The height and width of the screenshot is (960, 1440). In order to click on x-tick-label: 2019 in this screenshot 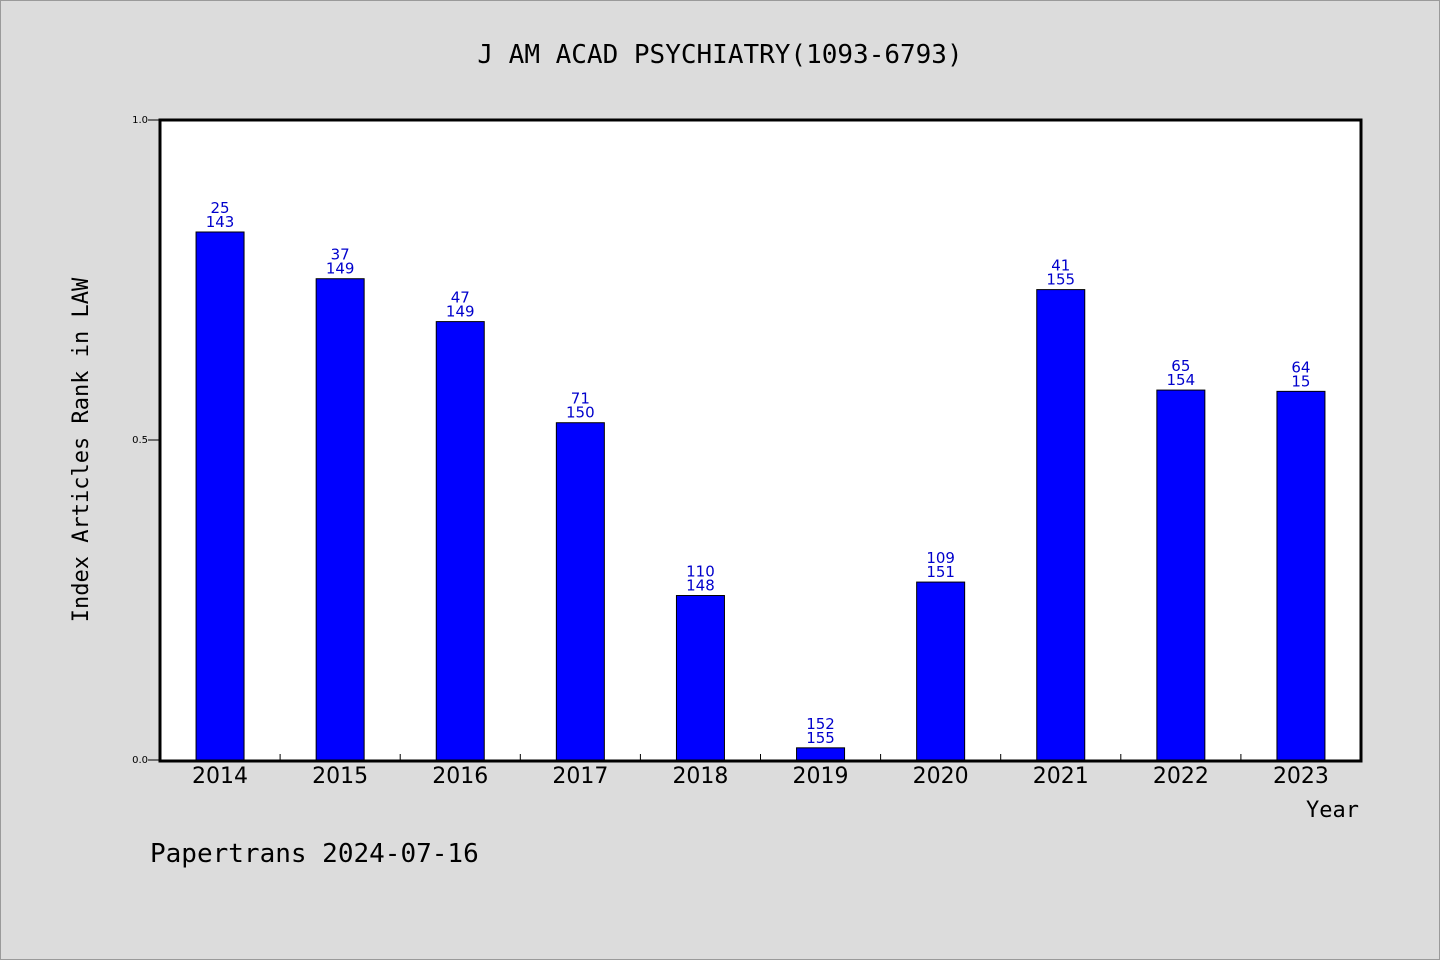, I will do `click(821, 776)`.